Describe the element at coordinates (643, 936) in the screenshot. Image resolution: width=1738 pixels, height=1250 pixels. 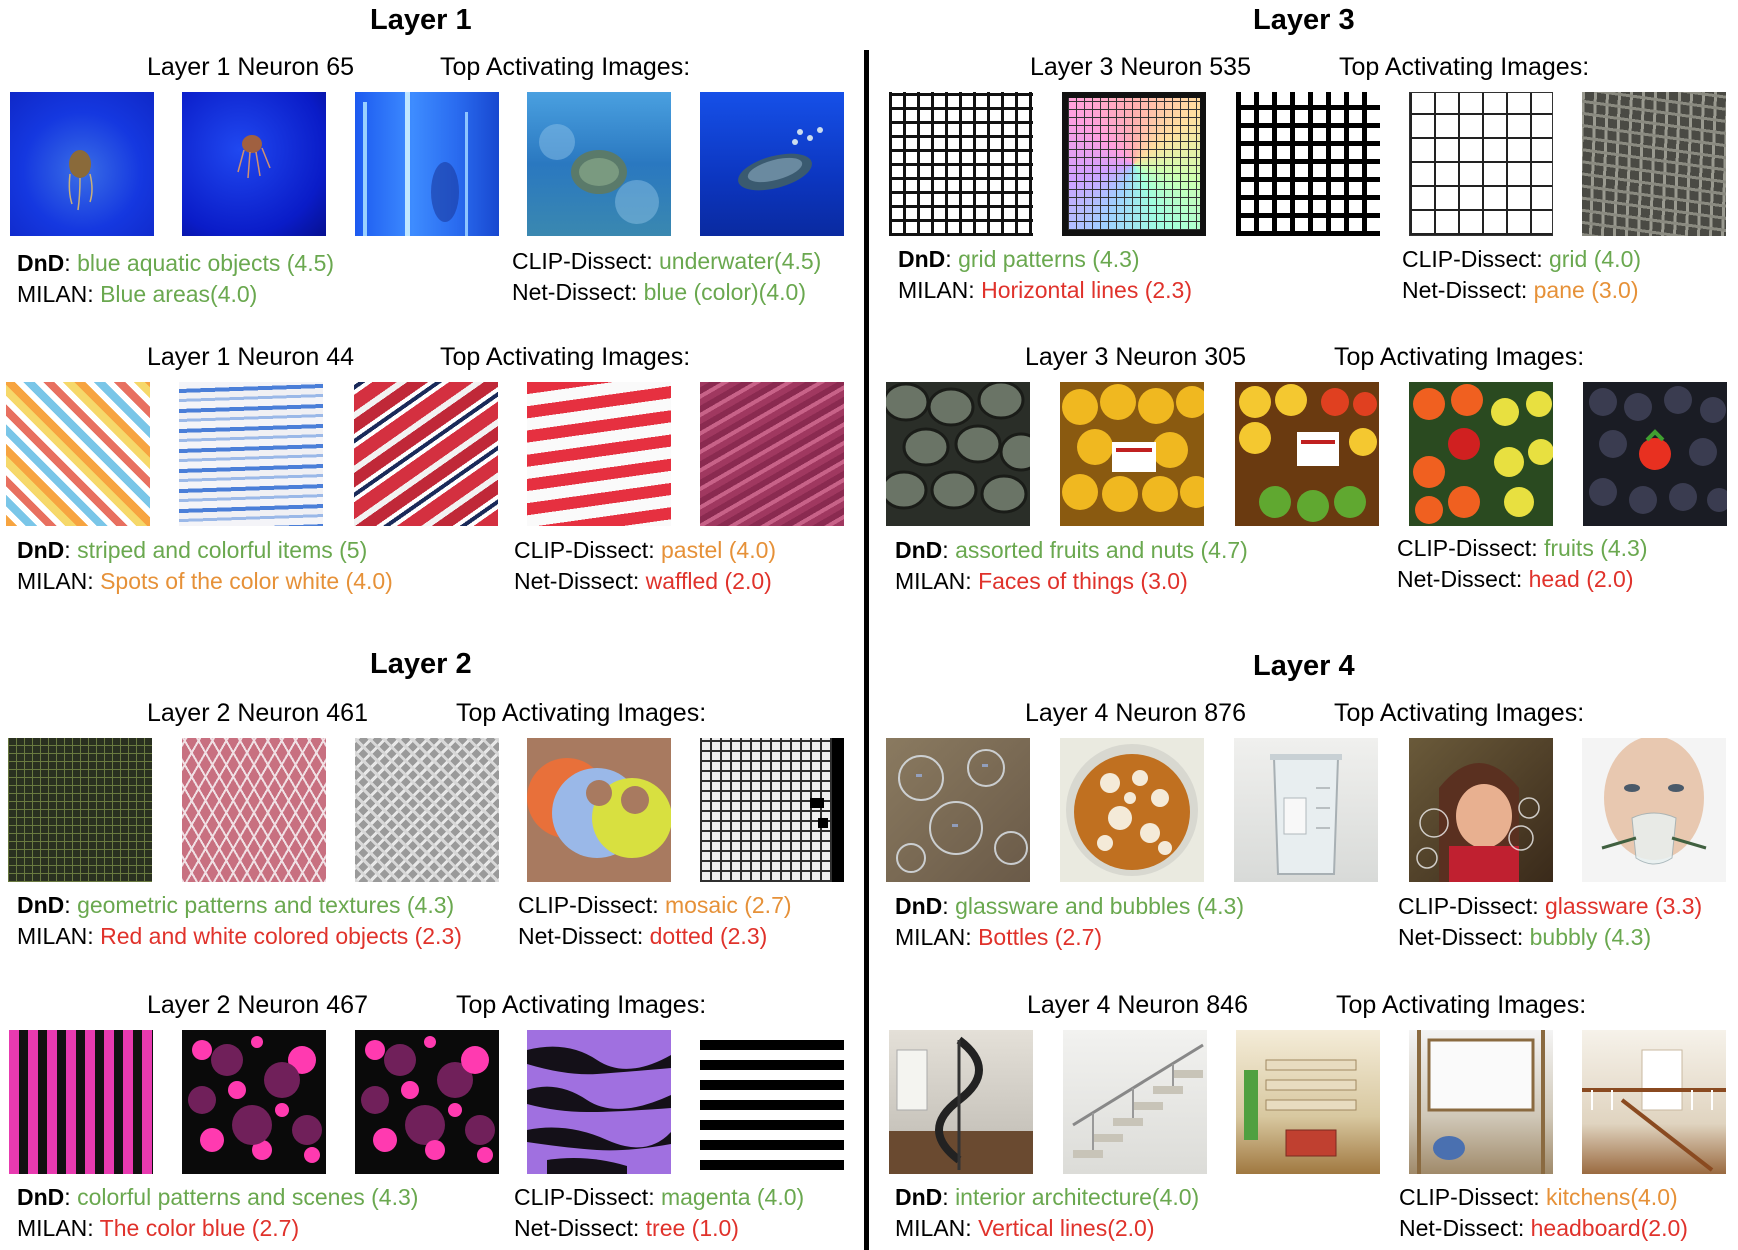
I see `netdissect-description: Net-Dissect: dotted (2.3)` at that location.